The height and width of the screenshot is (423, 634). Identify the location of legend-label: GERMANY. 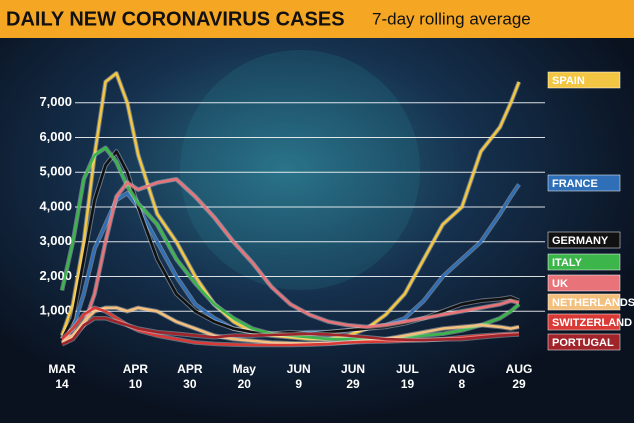
(580, 241).